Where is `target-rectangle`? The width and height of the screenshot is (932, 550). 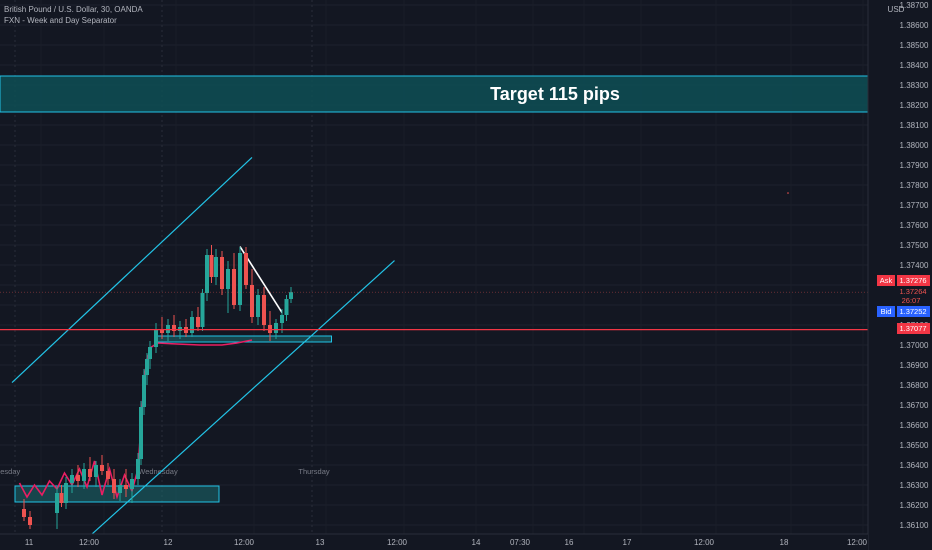 target-rectangle is located at coordinates (434, 94).